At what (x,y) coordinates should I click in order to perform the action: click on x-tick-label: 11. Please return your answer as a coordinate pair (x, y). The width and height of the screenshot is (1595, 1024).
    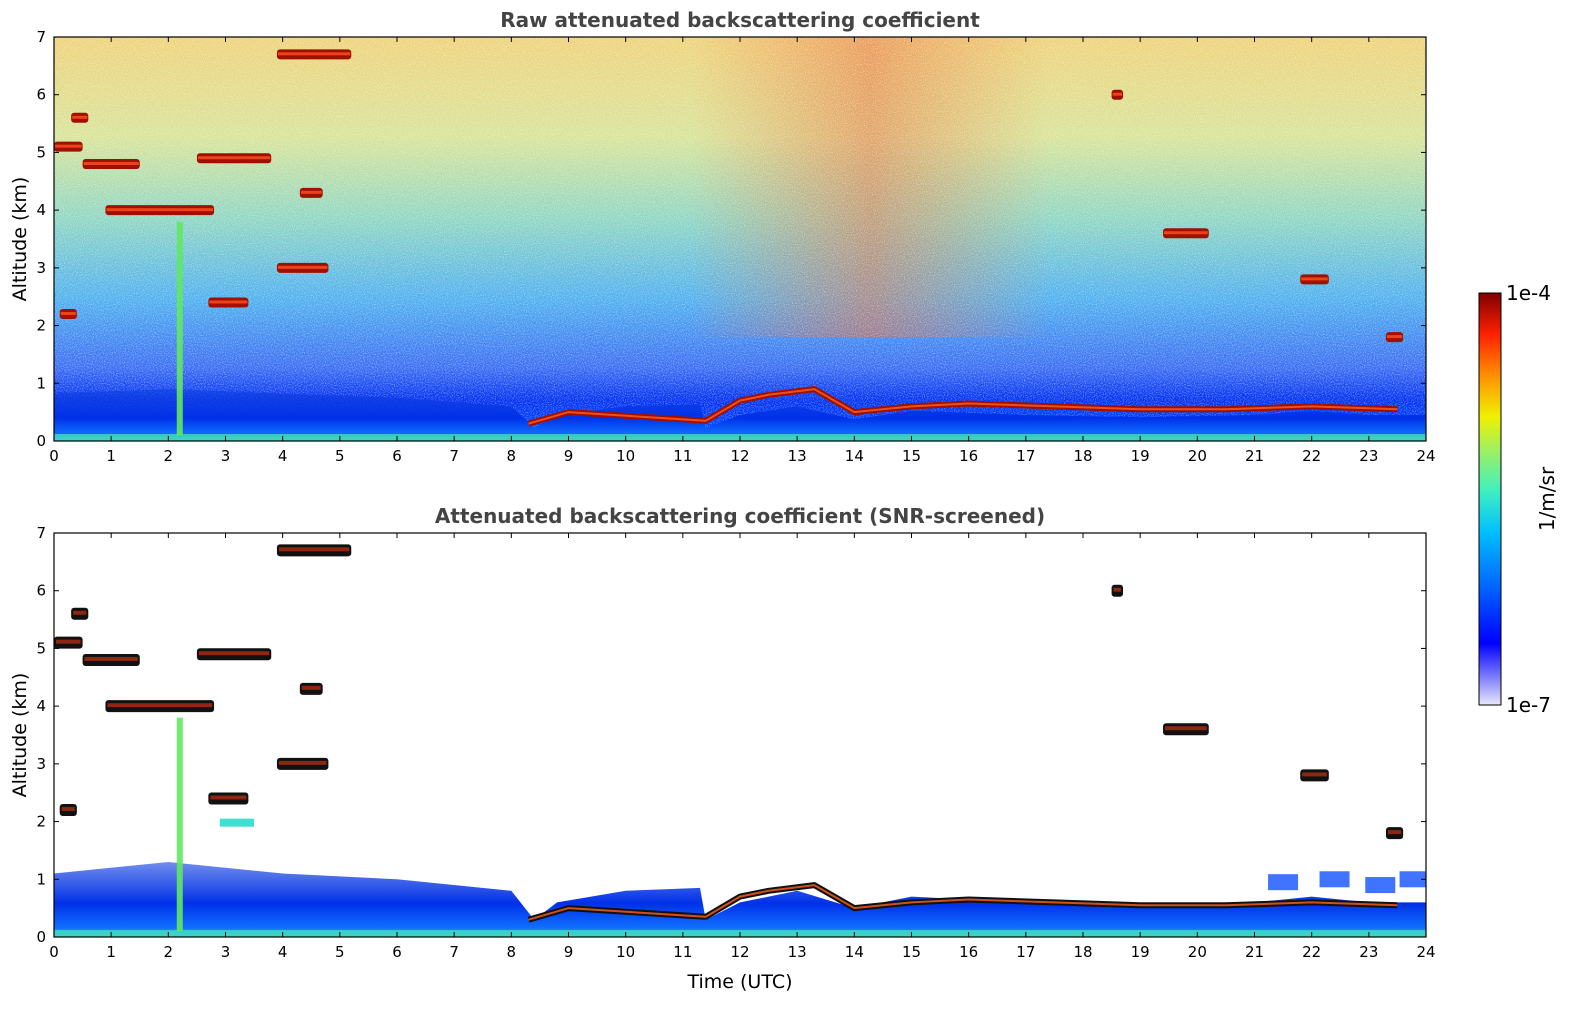
    Looking at the image, I should click on (682, 952).